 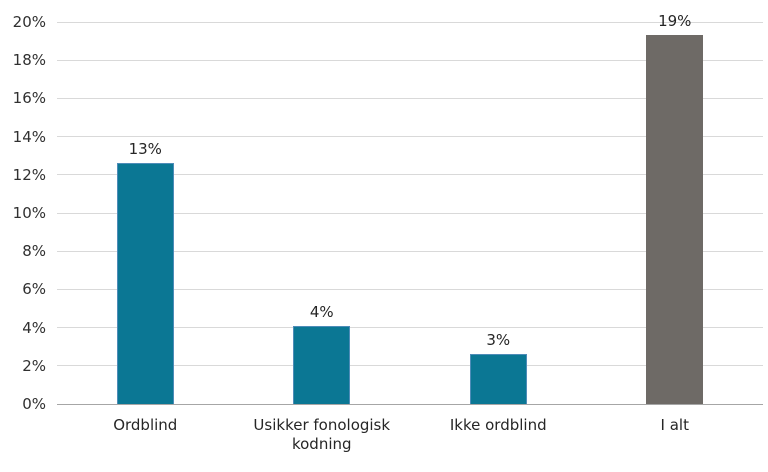 What do you see at coordinates (29, 98) in the screenshot?
I see `y-tick-label: 16%` at bounding box center [29, 98].